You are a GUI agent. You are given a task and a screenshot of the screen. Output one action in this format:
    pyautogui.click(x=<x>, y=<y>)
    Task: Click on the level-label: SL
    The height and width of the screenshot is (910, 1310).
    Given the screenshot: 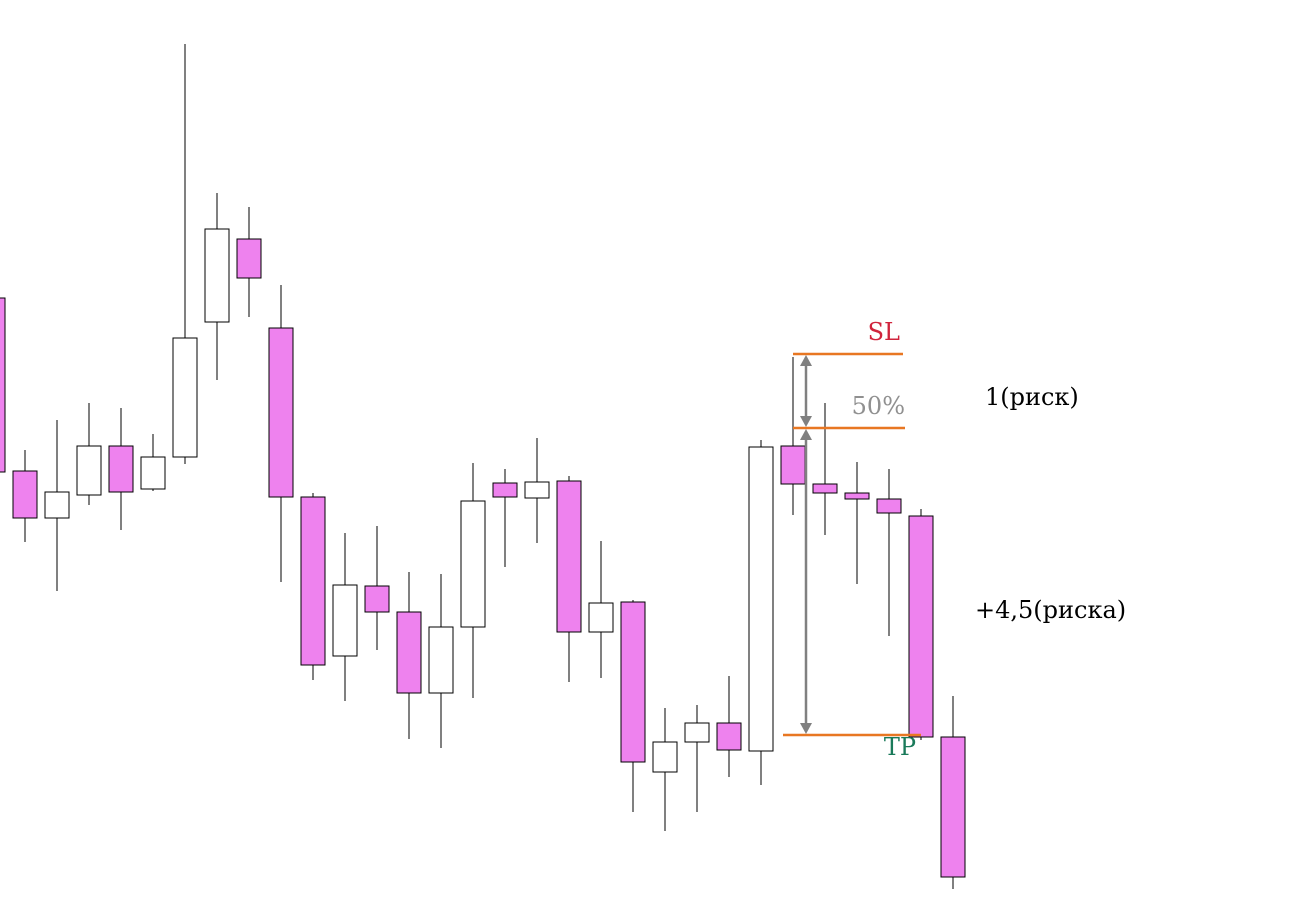 What is the action you would take?
    pyautogui.click(x=884, y=332)
    